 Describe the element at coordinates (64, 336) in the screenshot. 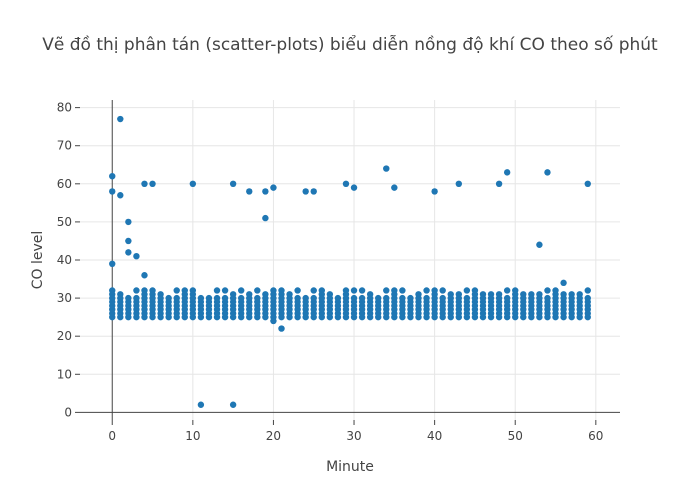

I see `y-tick-label: 20` at that location.